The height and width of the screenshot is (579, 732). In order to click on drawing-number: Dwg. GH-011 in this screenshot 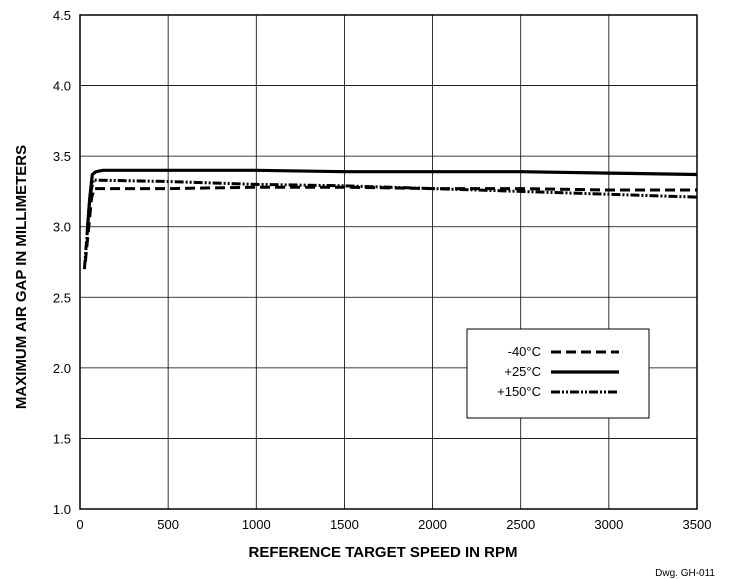, I will do `click(685, 573)`.